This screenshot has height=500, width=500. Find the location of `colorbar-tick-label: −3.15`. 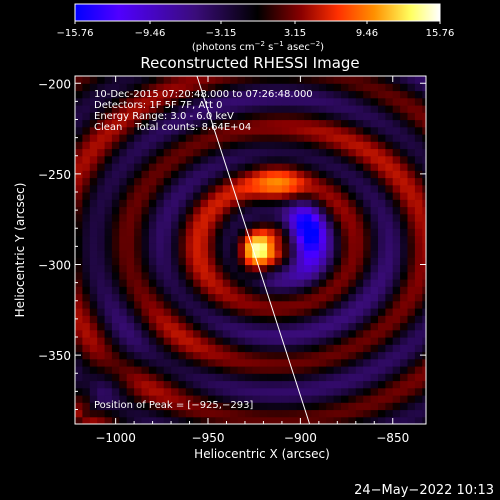

colorbar-tick-label: −3.15 is located at coordinates (221, 33).